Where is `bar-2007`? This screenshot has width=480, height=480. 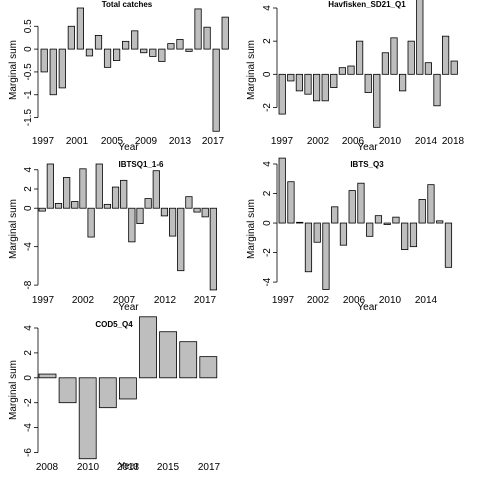
bar-2007 is located at coordinates (368, 83).